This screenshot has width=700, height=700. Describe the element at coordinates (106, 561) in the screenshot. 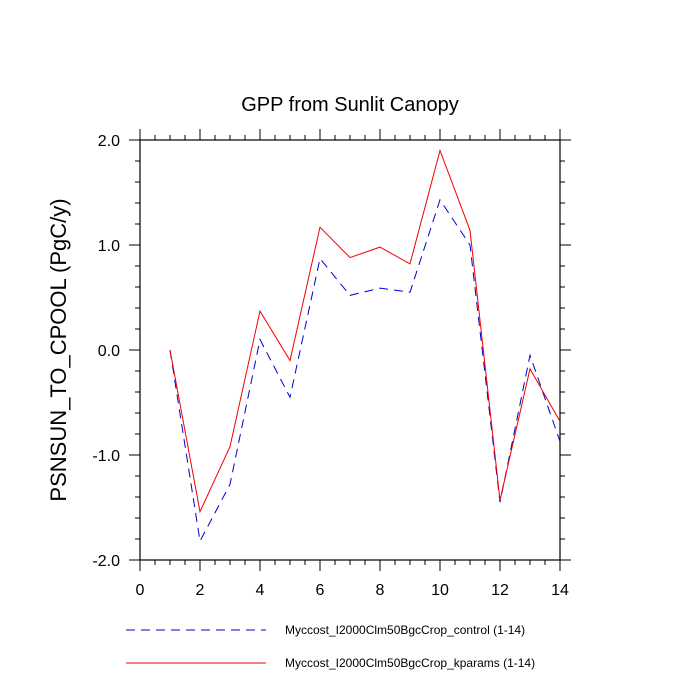

I see `y-tick-label: -2.0` at that location.